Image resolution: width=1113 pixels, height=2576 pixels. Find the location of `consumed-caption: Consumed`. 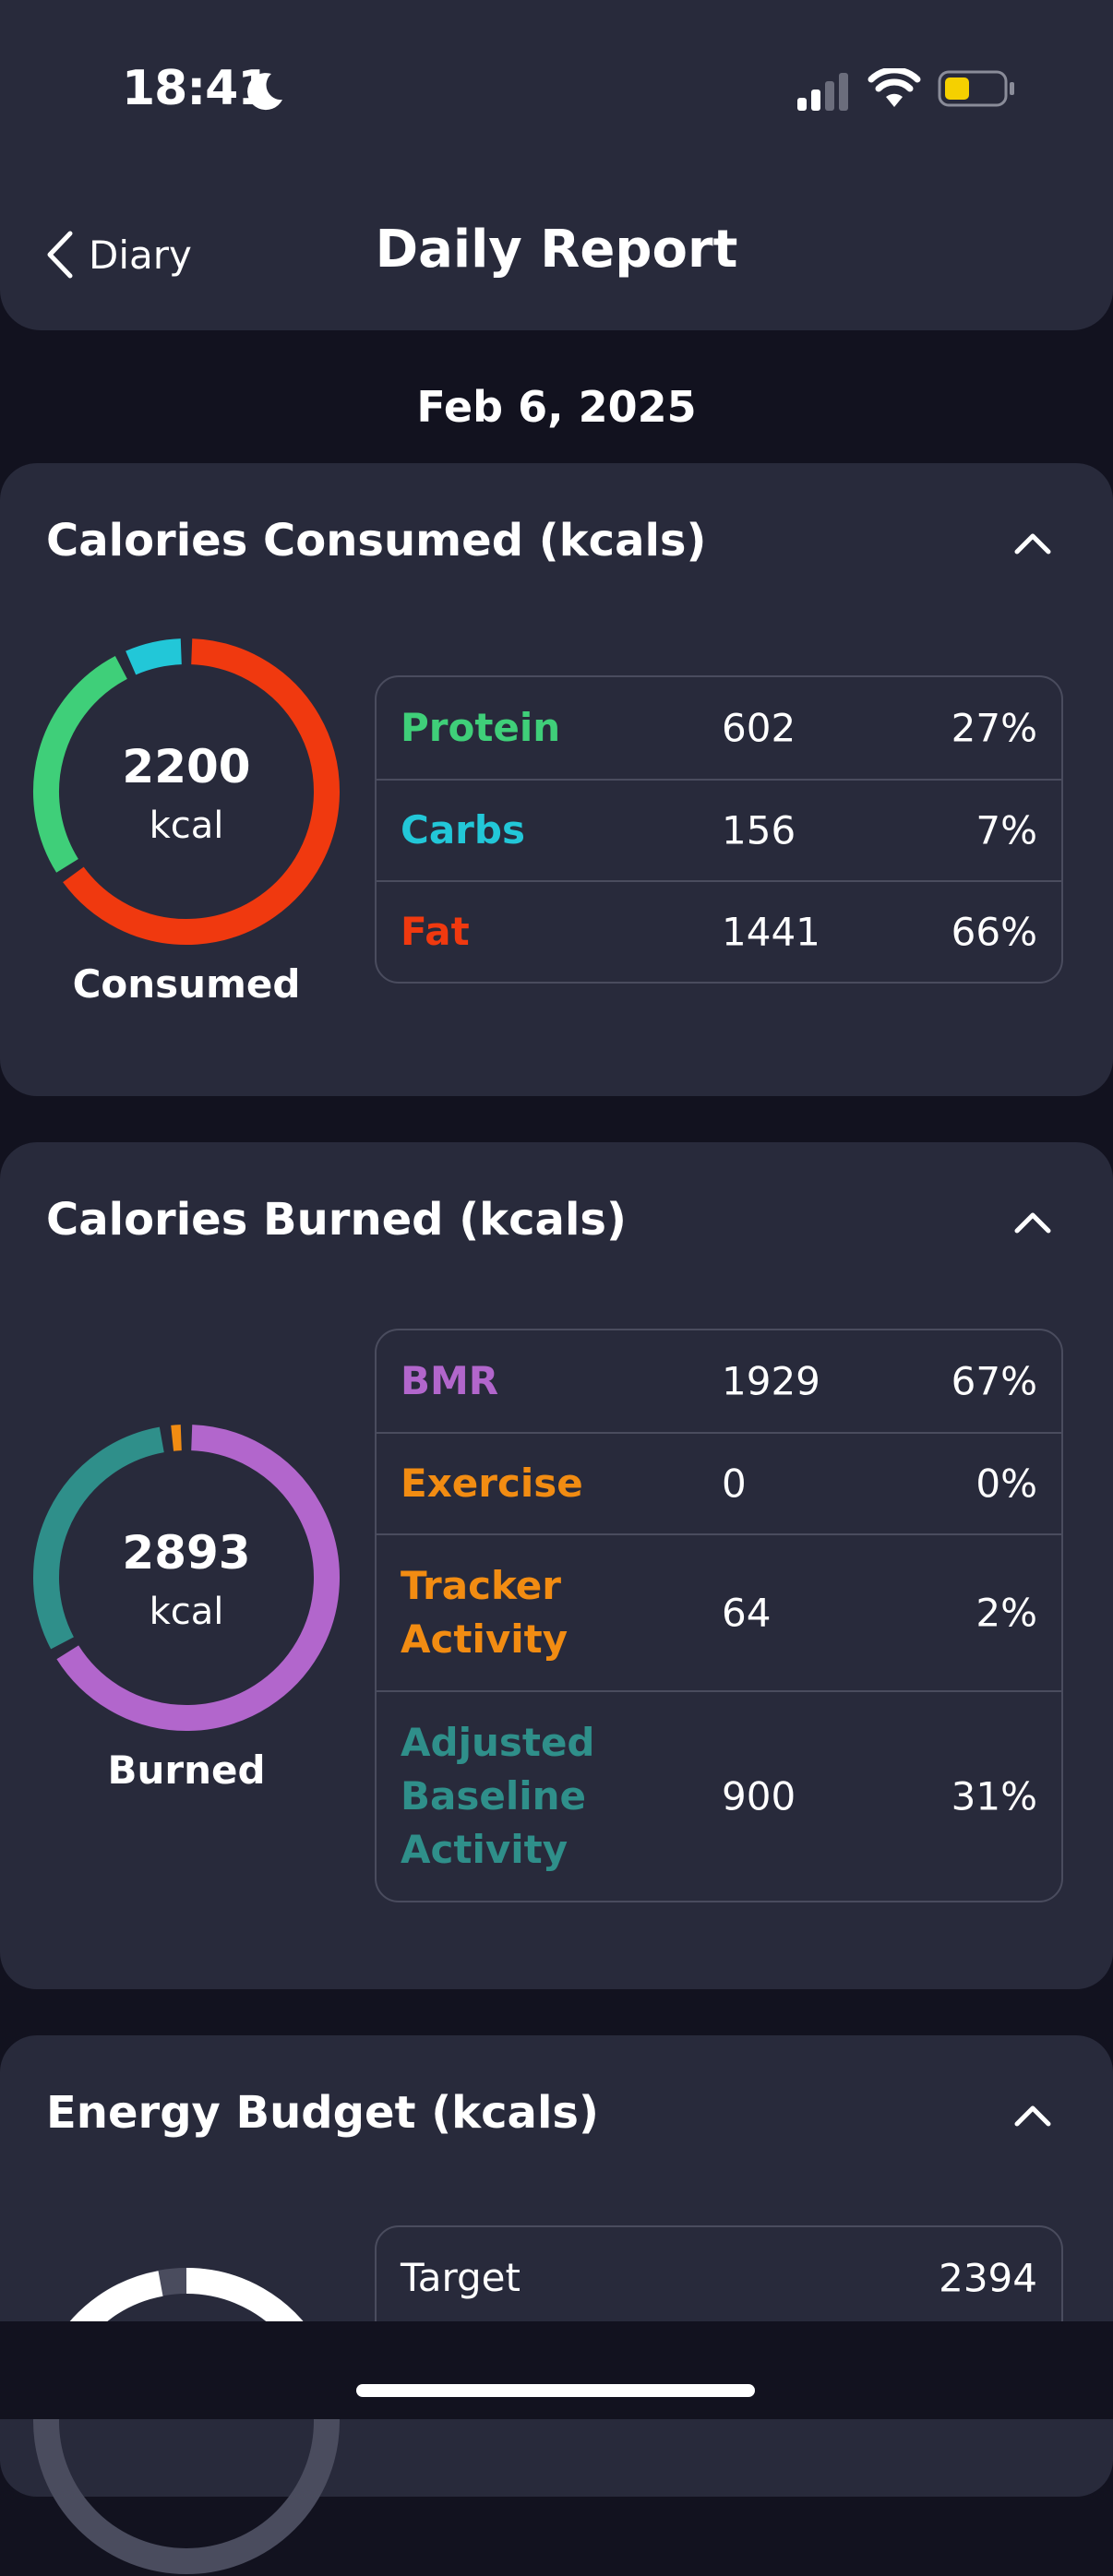

consumed-caption: Consumed is located at coordinates (186, 984).